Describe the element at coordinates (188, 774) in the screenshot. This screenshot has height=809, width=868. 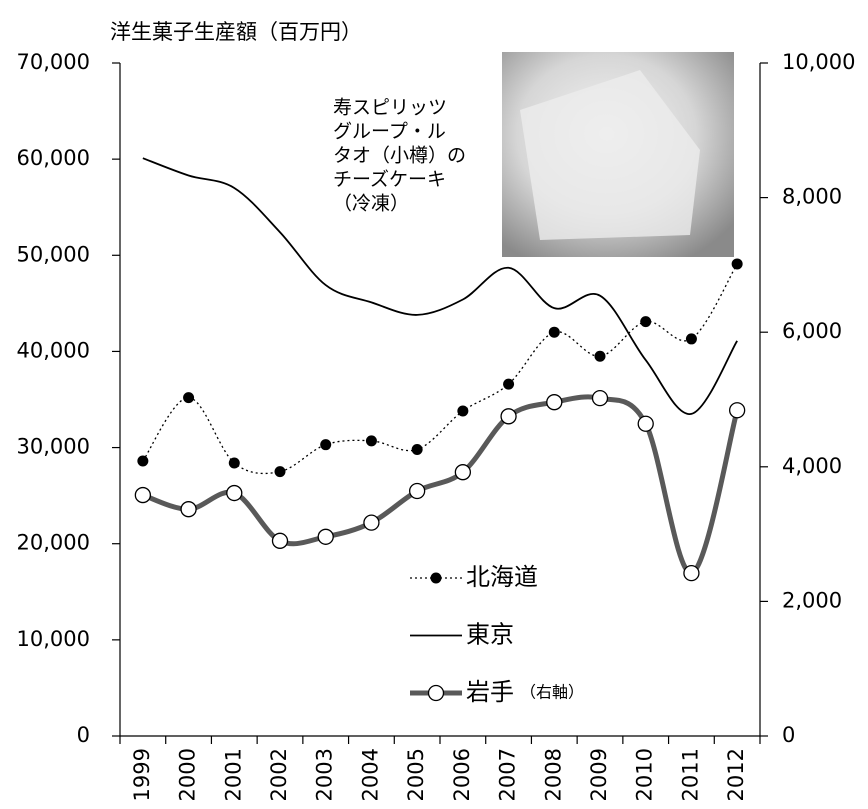
I see `x-tick-label: 2000` at that location.